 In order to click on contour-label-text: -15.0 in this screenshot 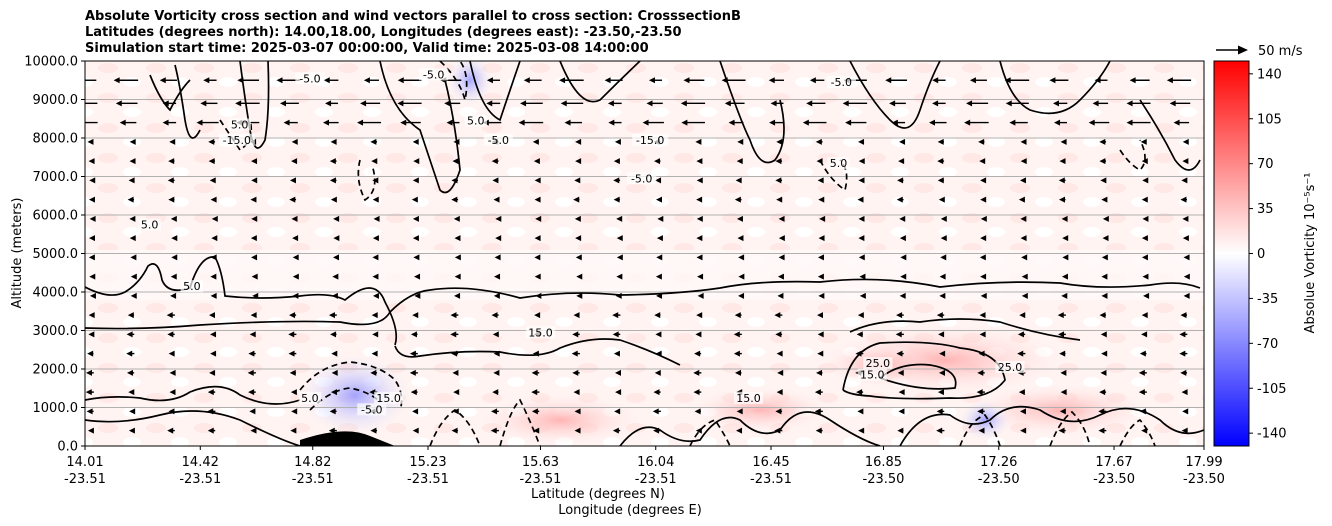, I will do `click(237, 140)`.